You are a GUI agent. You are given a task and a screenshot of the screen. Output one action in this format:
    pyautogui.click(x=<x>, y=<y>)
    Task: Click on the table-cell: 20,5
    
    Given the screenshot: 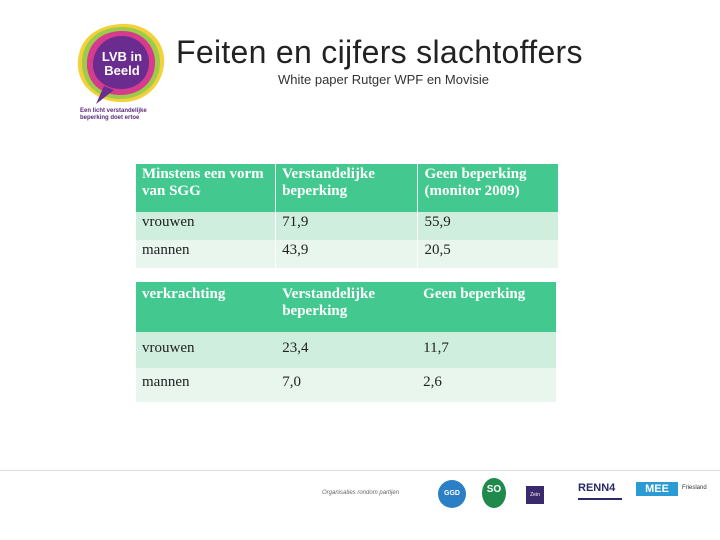 What is the action you would take?
    pyautogui.click(x=487, y=254)
    